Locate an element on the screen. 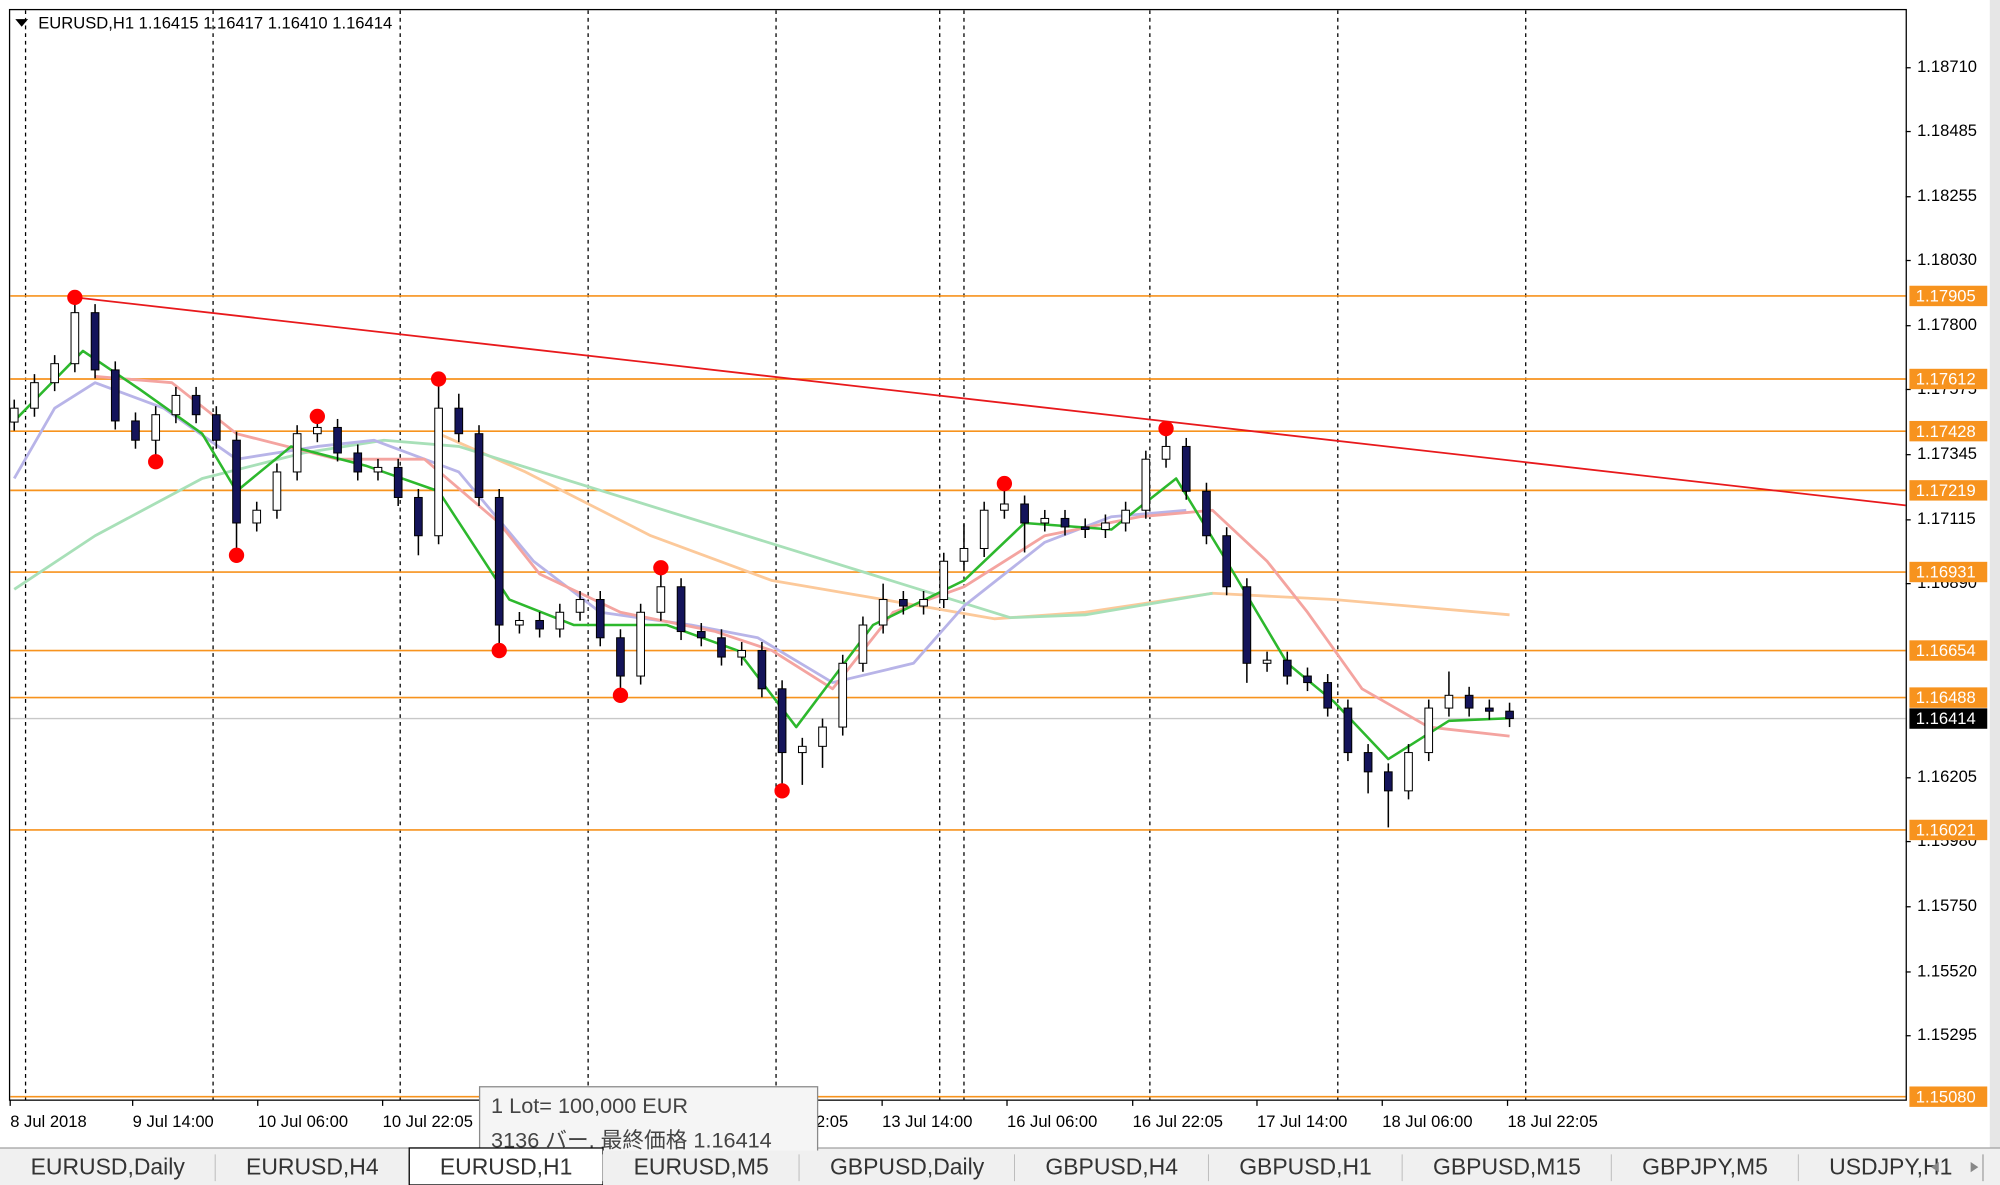  tab-label: GBPUSD,H4 is located at coordinates (1111, 1166).